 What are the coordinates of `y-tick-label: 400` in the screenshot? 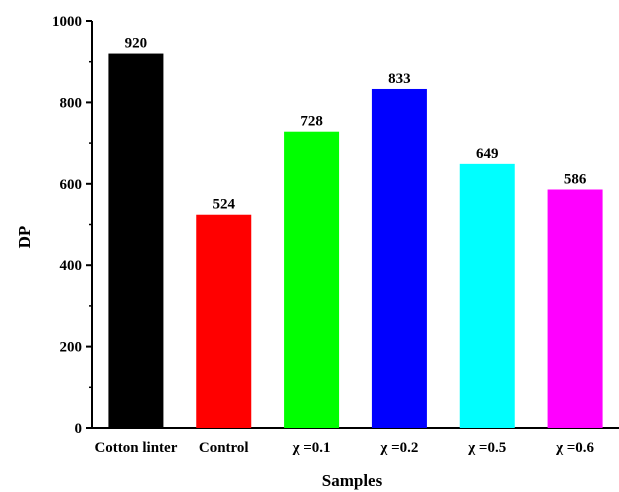 It's located at (71, 266).